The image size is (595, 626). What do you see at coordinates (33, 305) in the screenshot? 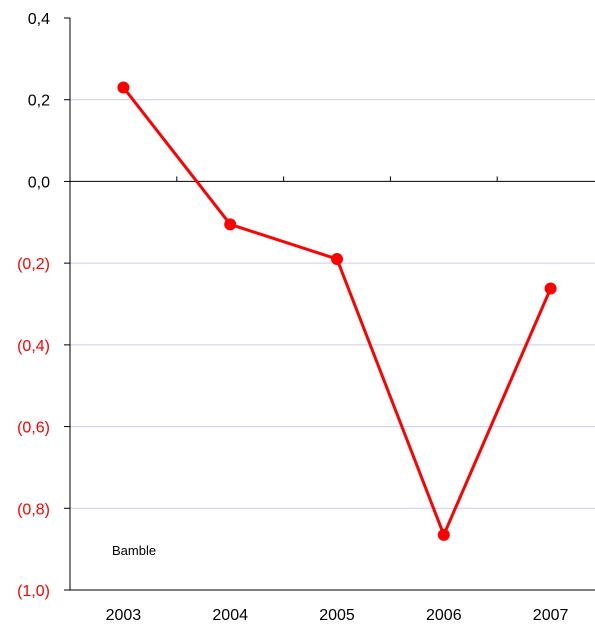
I see `y-axis-tick-labels: 0,4 0,2 0,0 (0,2) (0,4) (0,6) (0,8) (1,0)` at bounding box center [33, 305].